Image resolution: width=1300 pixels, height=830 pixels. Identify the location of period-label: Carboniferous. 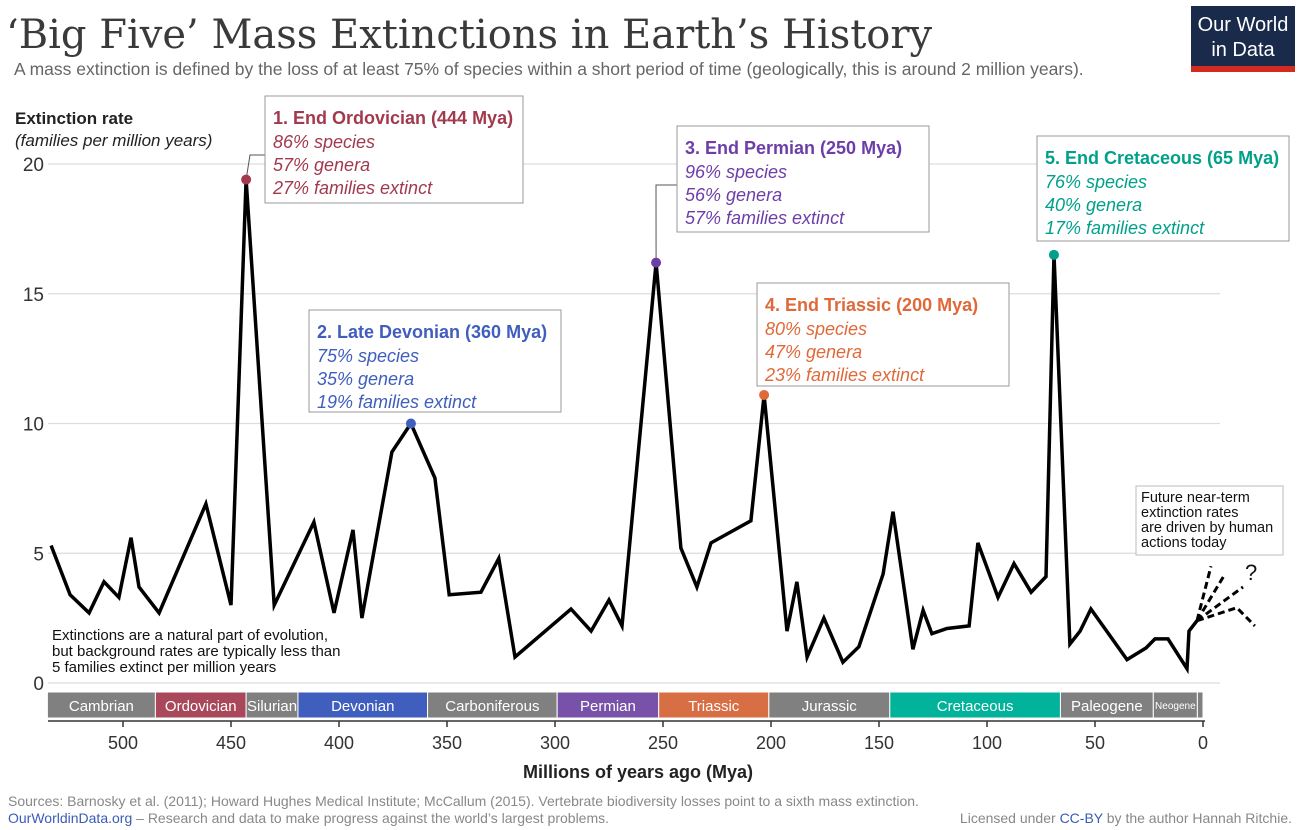
(492, 706).